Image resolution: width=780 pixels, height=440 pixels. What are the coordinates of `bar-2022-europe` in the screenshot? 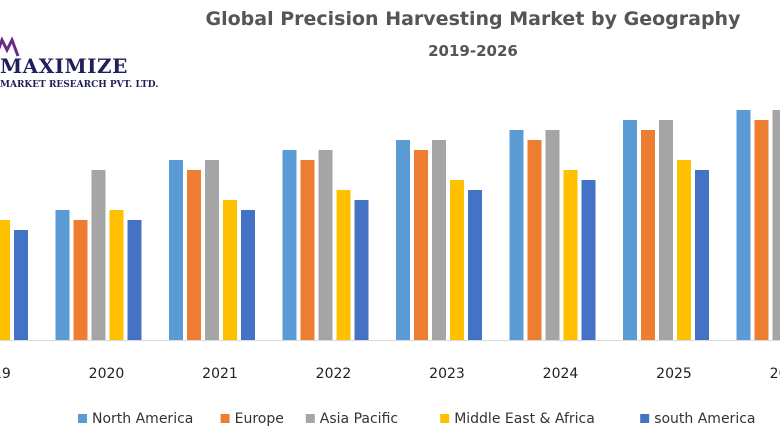 It's located at (307, 250).